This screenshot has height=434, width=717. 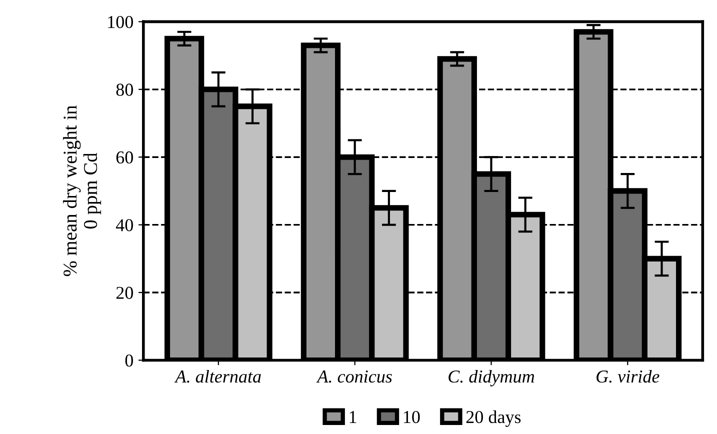 What do you see at coordinates (124, 90) in the screenshot?
I see `y-tick-label: 80` at bounding box center [124, 90].